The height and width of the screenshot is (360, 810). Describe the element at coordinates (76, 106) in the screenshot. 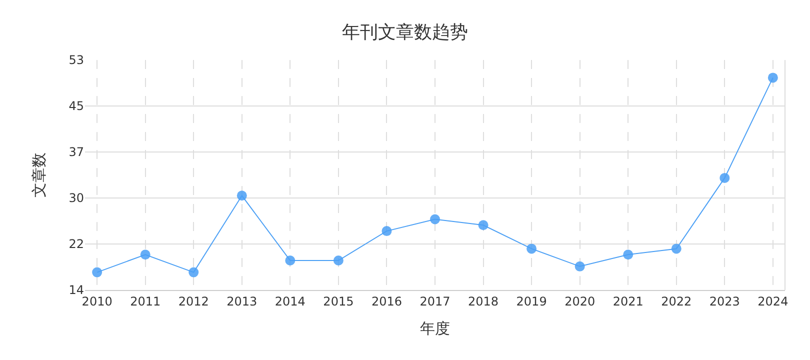

I see `y-tick-label: 45` at that location.